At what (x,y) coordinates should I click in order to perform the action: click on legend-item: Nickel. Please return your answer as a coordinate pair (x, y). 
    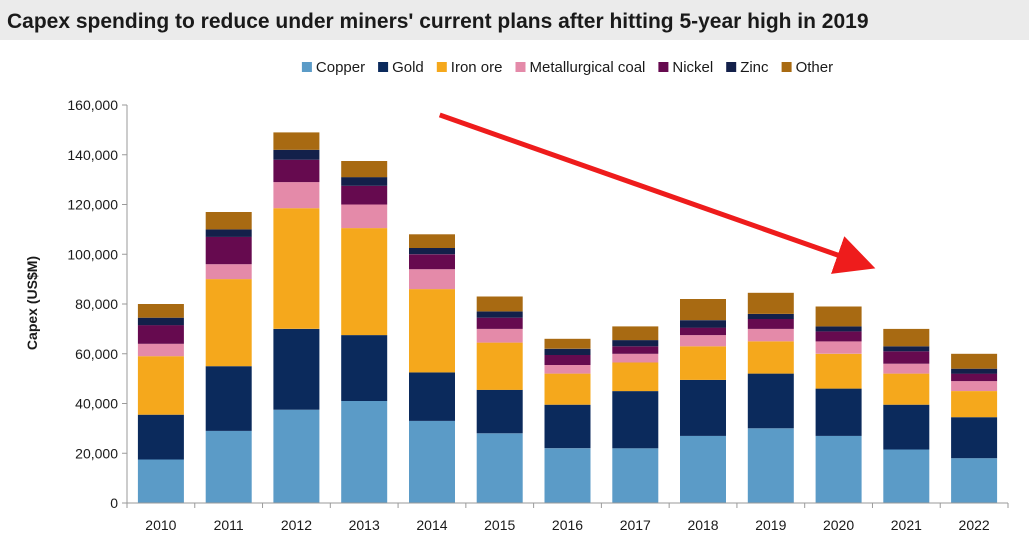
    Looking at the image, I should click on (685, 67).